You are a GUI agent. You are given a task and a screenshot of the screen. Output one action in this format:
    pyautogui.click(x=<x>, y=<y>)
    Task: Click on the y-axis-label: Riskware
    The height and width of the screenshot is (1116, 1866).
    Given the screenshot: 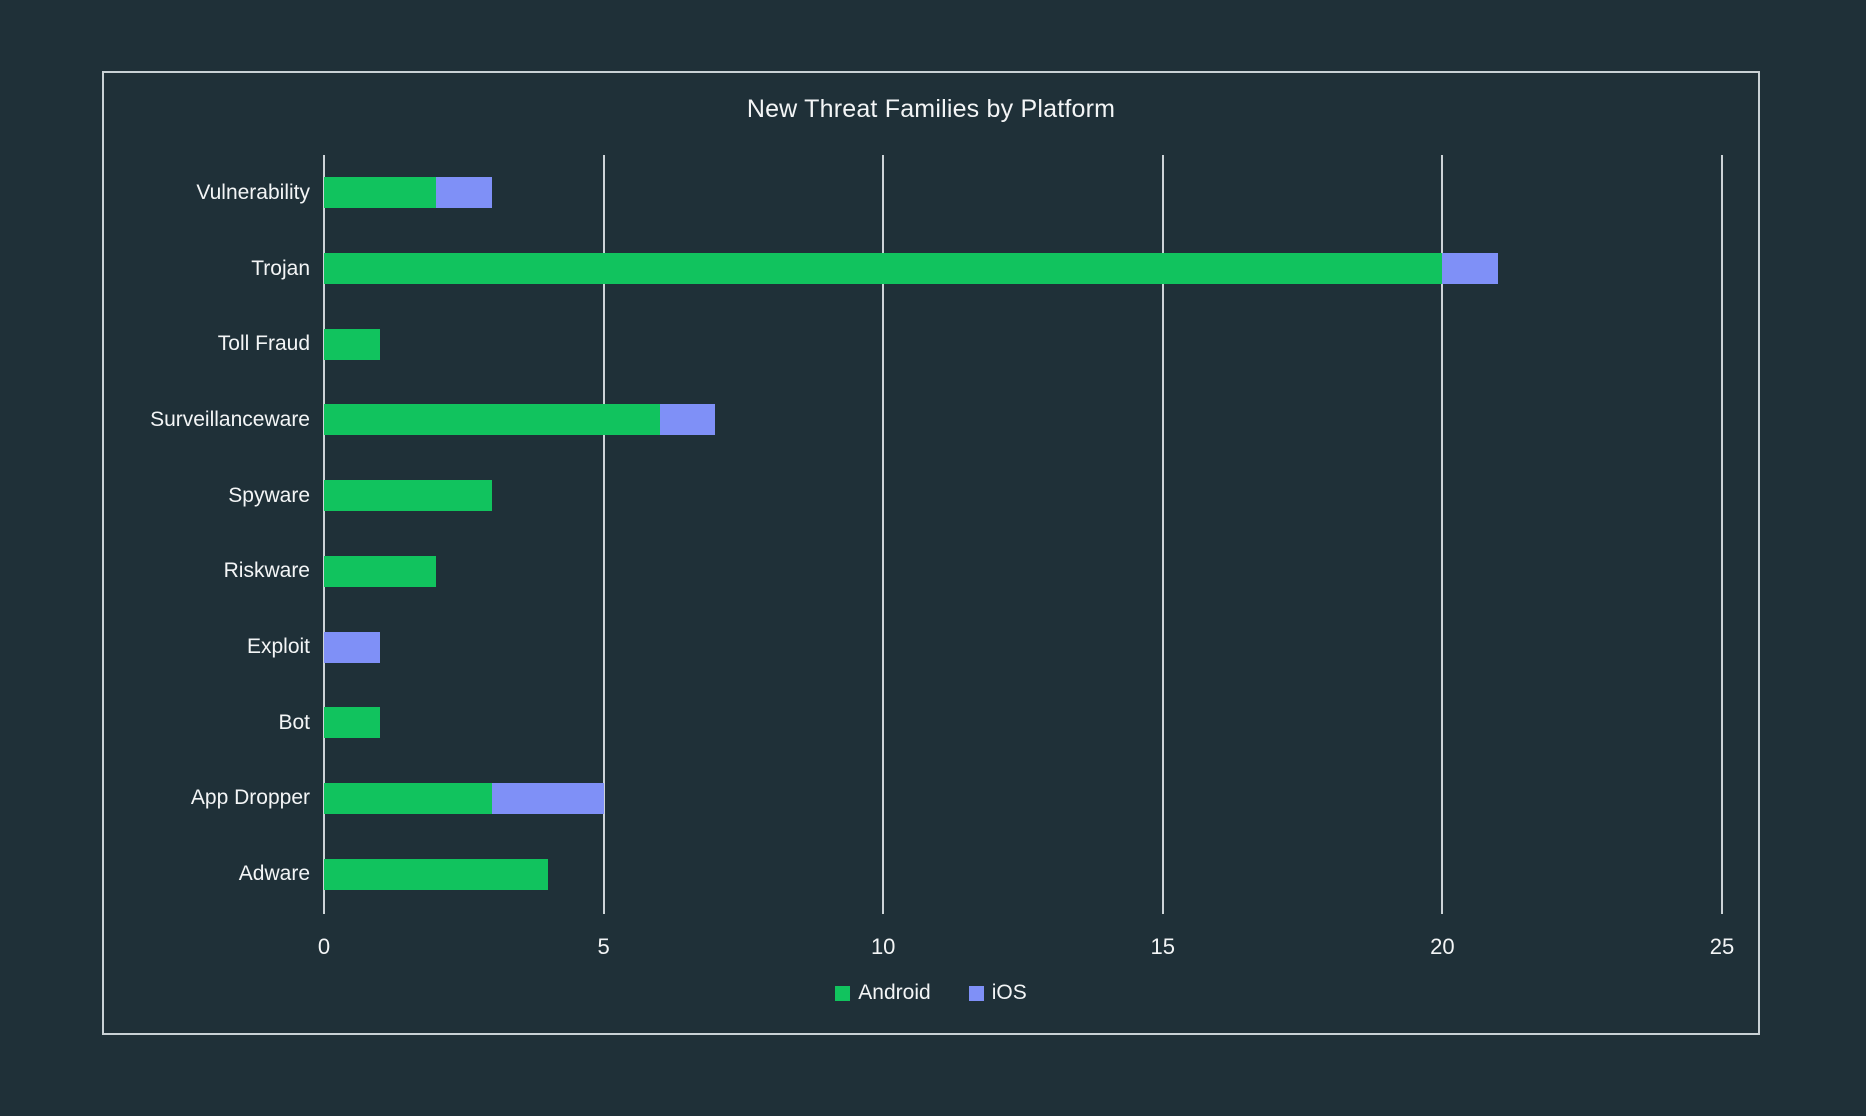 What is the action you would take?
    pyautogui.click(x=266, y=571)
    